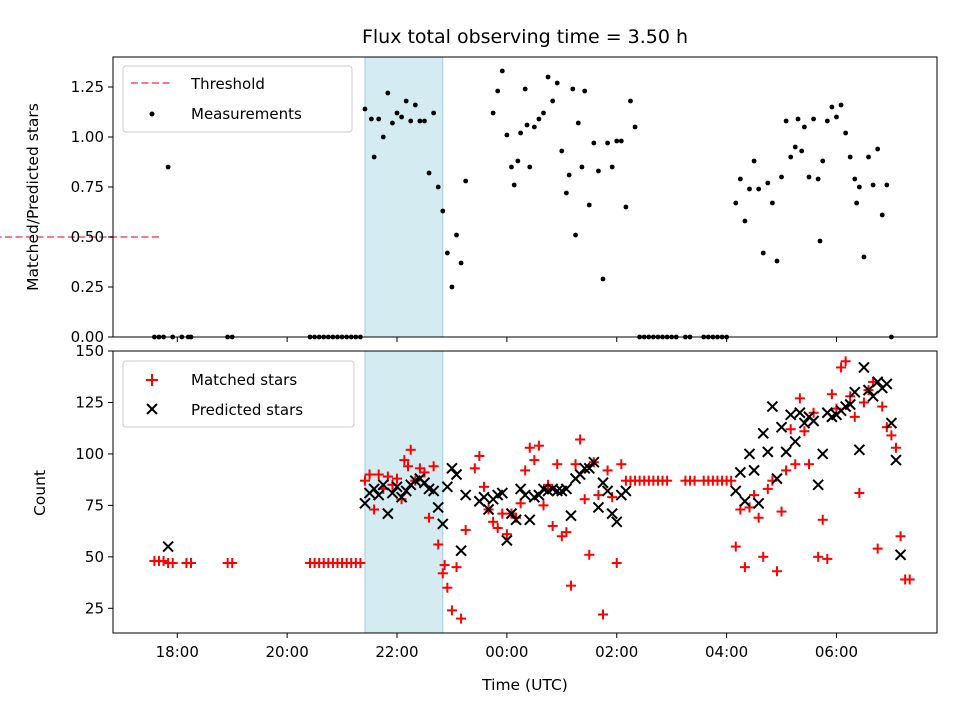  Describe the element at coordinates (152, 380) in the screenshot. I see `legend-matched-swatch` at that location.